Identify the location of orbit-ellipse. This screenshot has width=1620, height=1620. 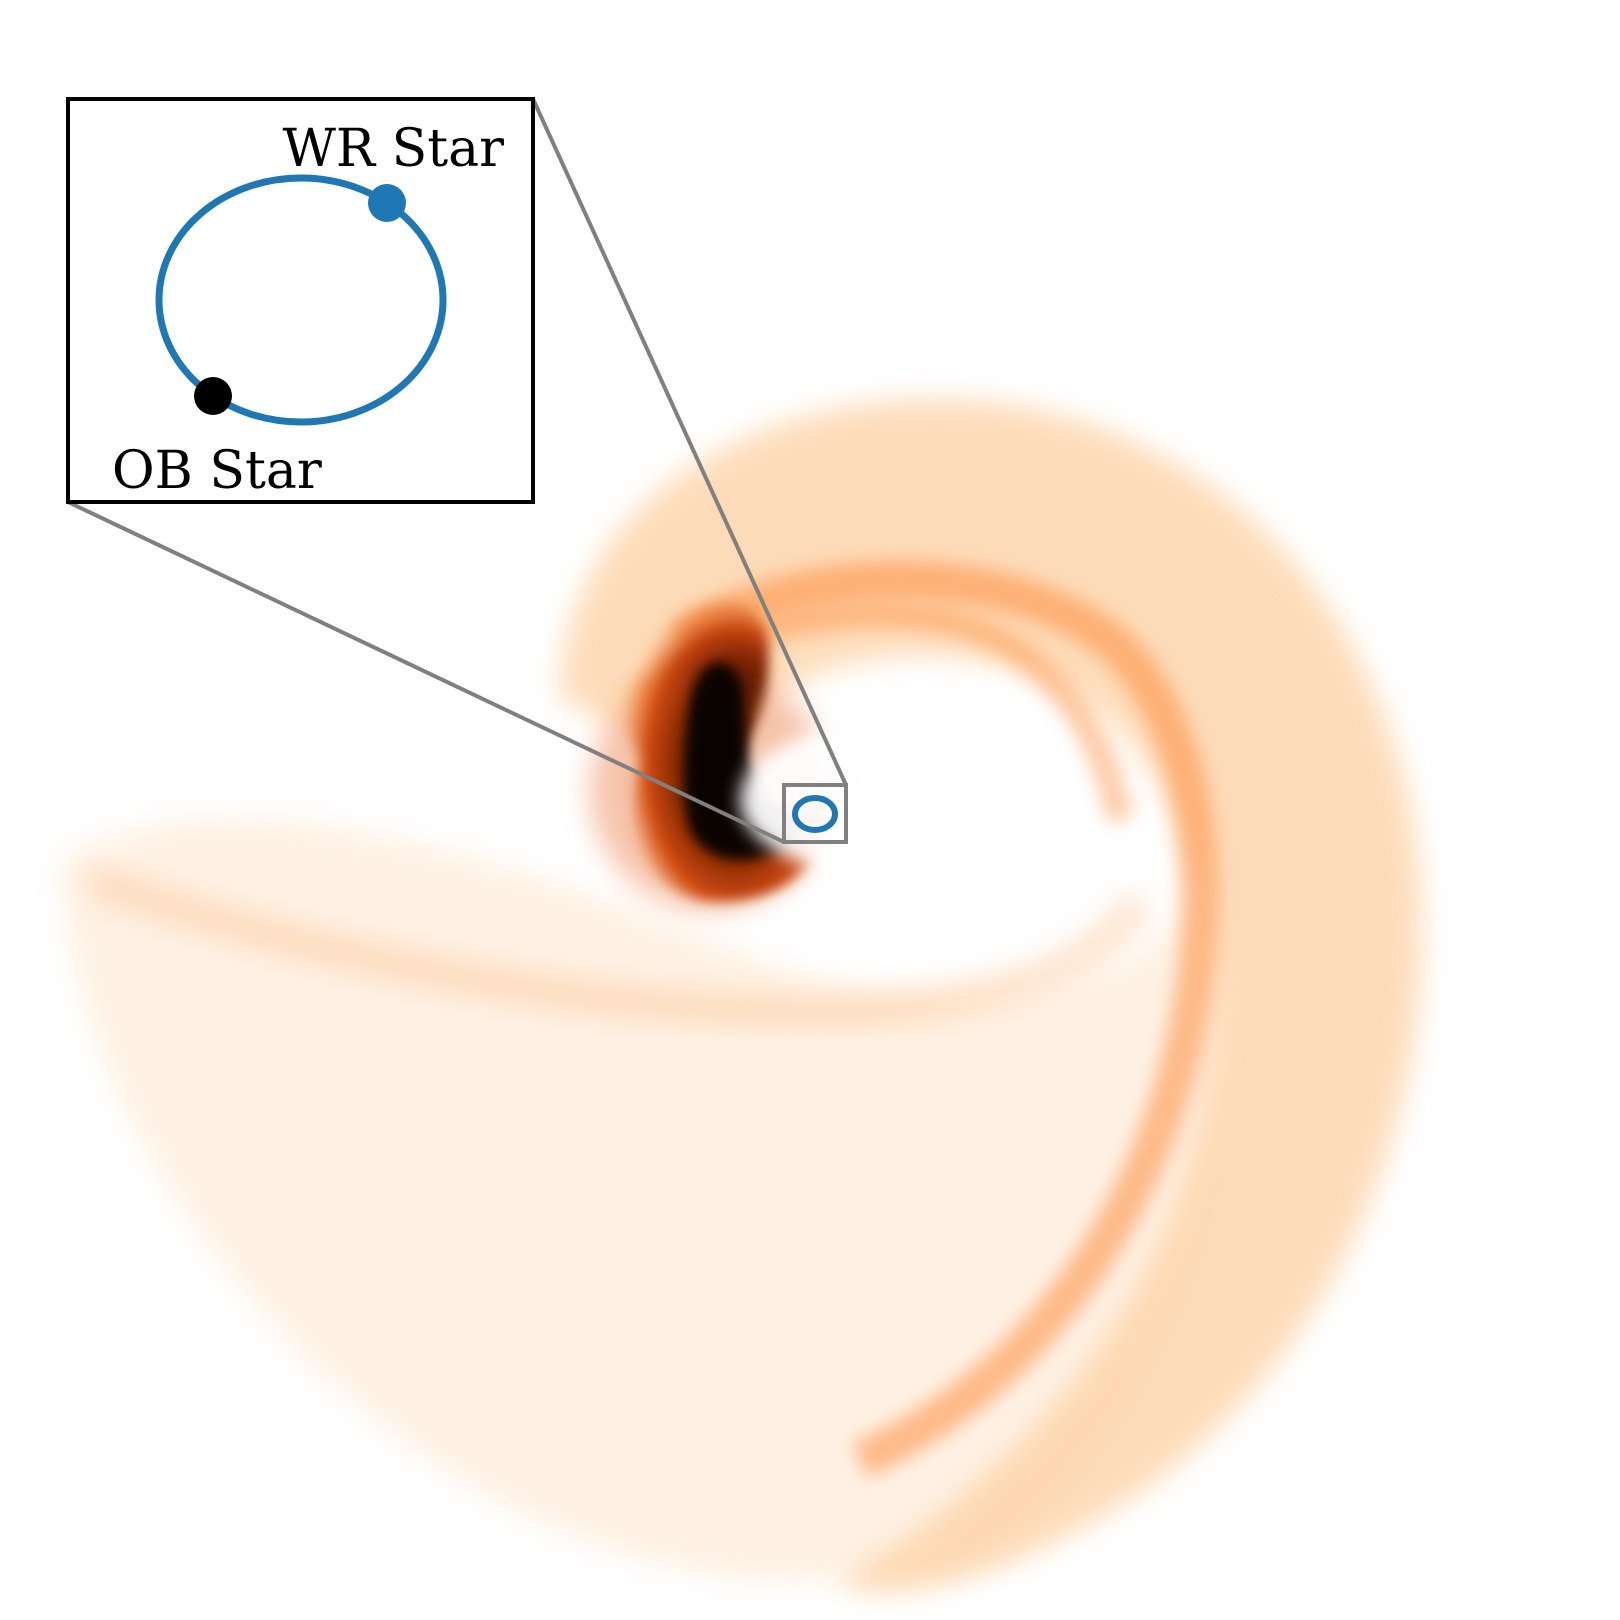
(301, 300).